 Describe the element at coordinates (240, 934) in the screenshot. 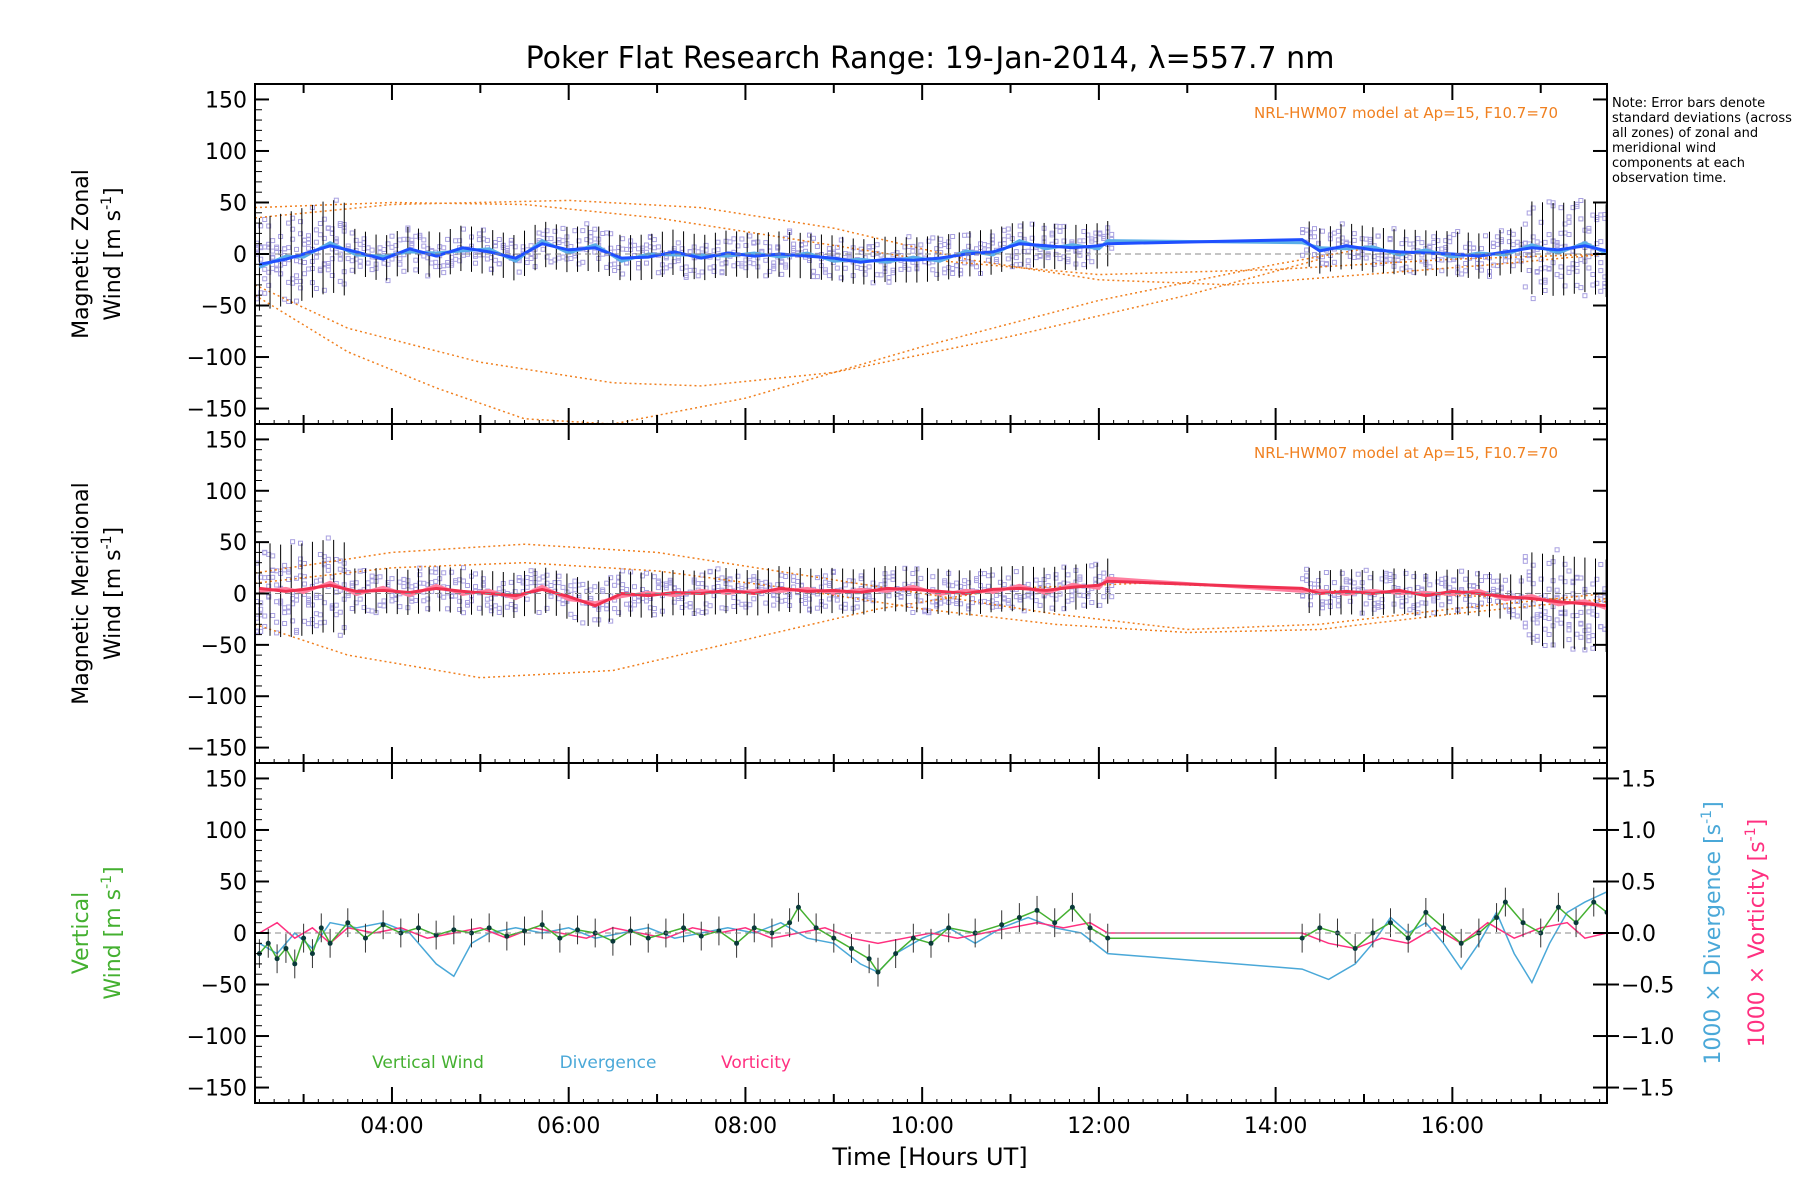

I see `y-tick-label: 0` at that location.